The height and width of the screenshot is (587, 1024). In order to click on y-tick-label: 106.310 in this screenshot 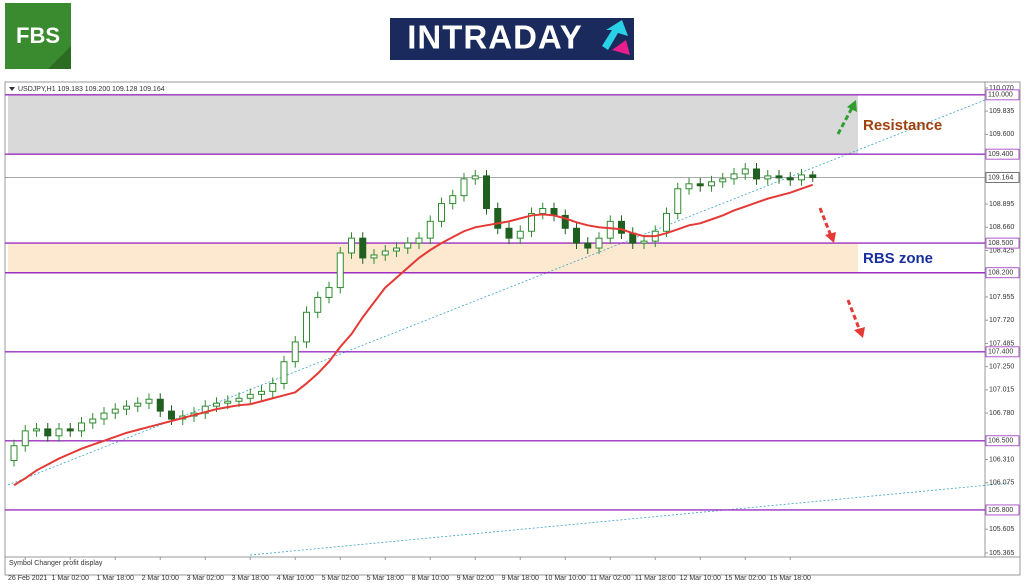, I will do `click(1001, 459)`.